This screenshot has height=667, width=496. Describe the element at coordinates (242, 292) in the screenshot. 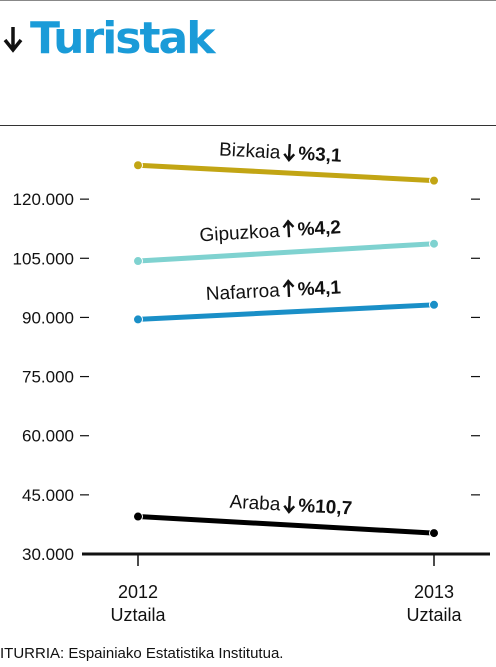

I see `series-name: Nafarroa` at that location.